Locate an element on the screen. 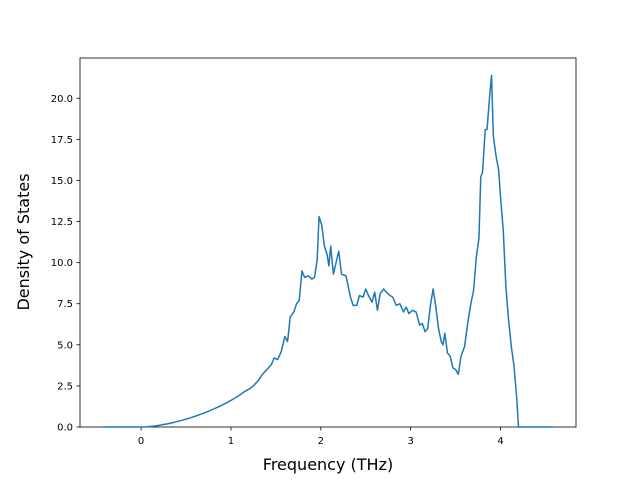  y-tick-label: 0.0 is located at coordinates (65, 428).